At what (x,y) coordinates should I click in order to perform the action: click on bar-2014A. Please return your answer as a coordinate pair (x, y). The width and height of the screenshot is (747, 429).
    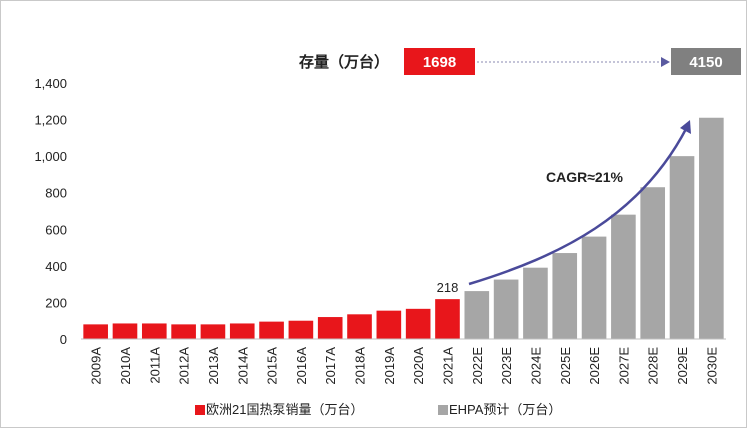
    Looking at the image, I should click on (242, 331).